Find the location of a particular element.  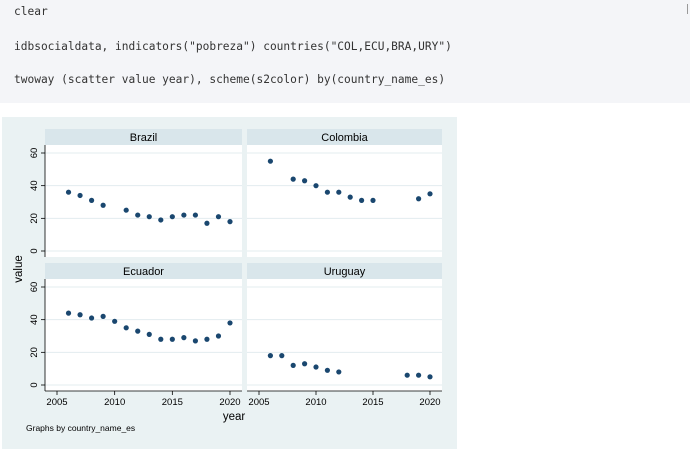

graph-note: Graphs by country_name_es is located at coordinates (80, 428).